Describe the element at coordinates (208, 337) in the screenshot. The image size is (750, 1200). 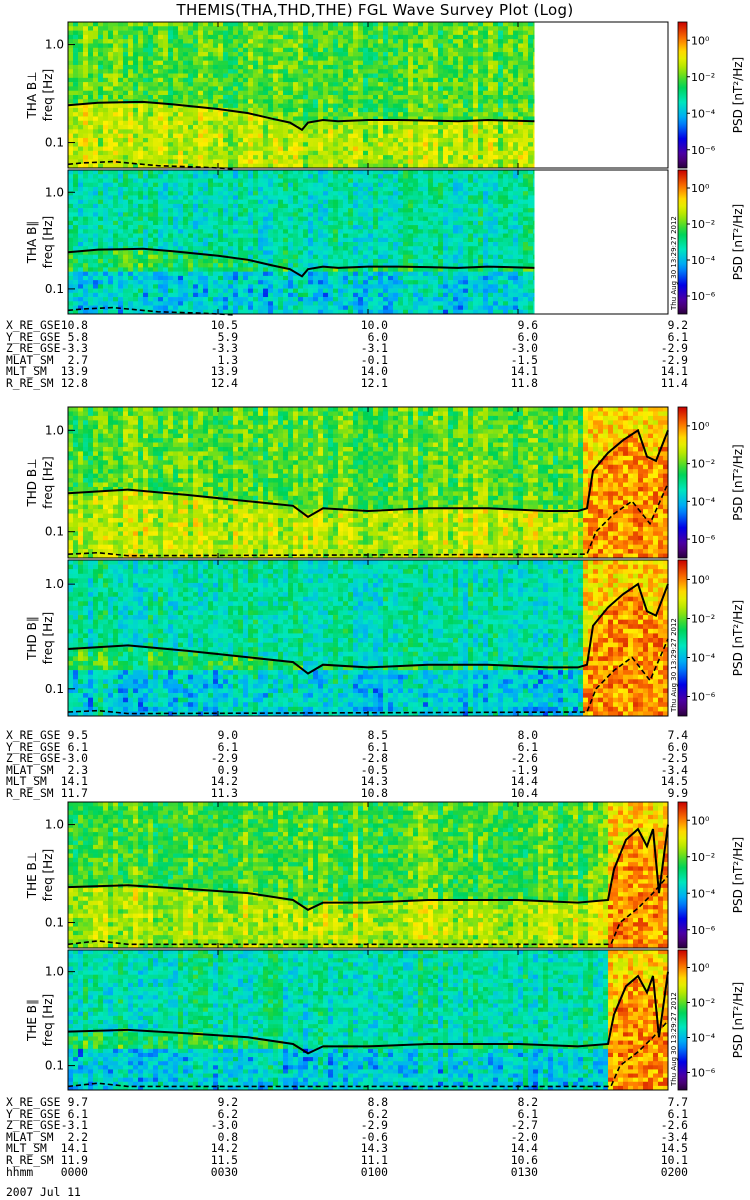
I see `ephemeris-value: 5.9` at that location.